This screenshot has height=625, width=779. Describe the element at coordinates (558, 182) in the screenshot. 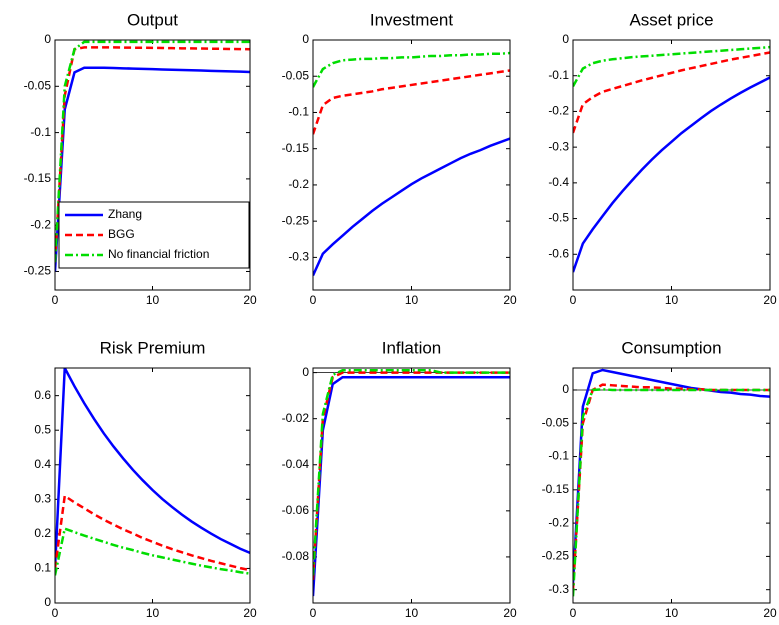

I see `y-tick-label: -0.4` at that location.